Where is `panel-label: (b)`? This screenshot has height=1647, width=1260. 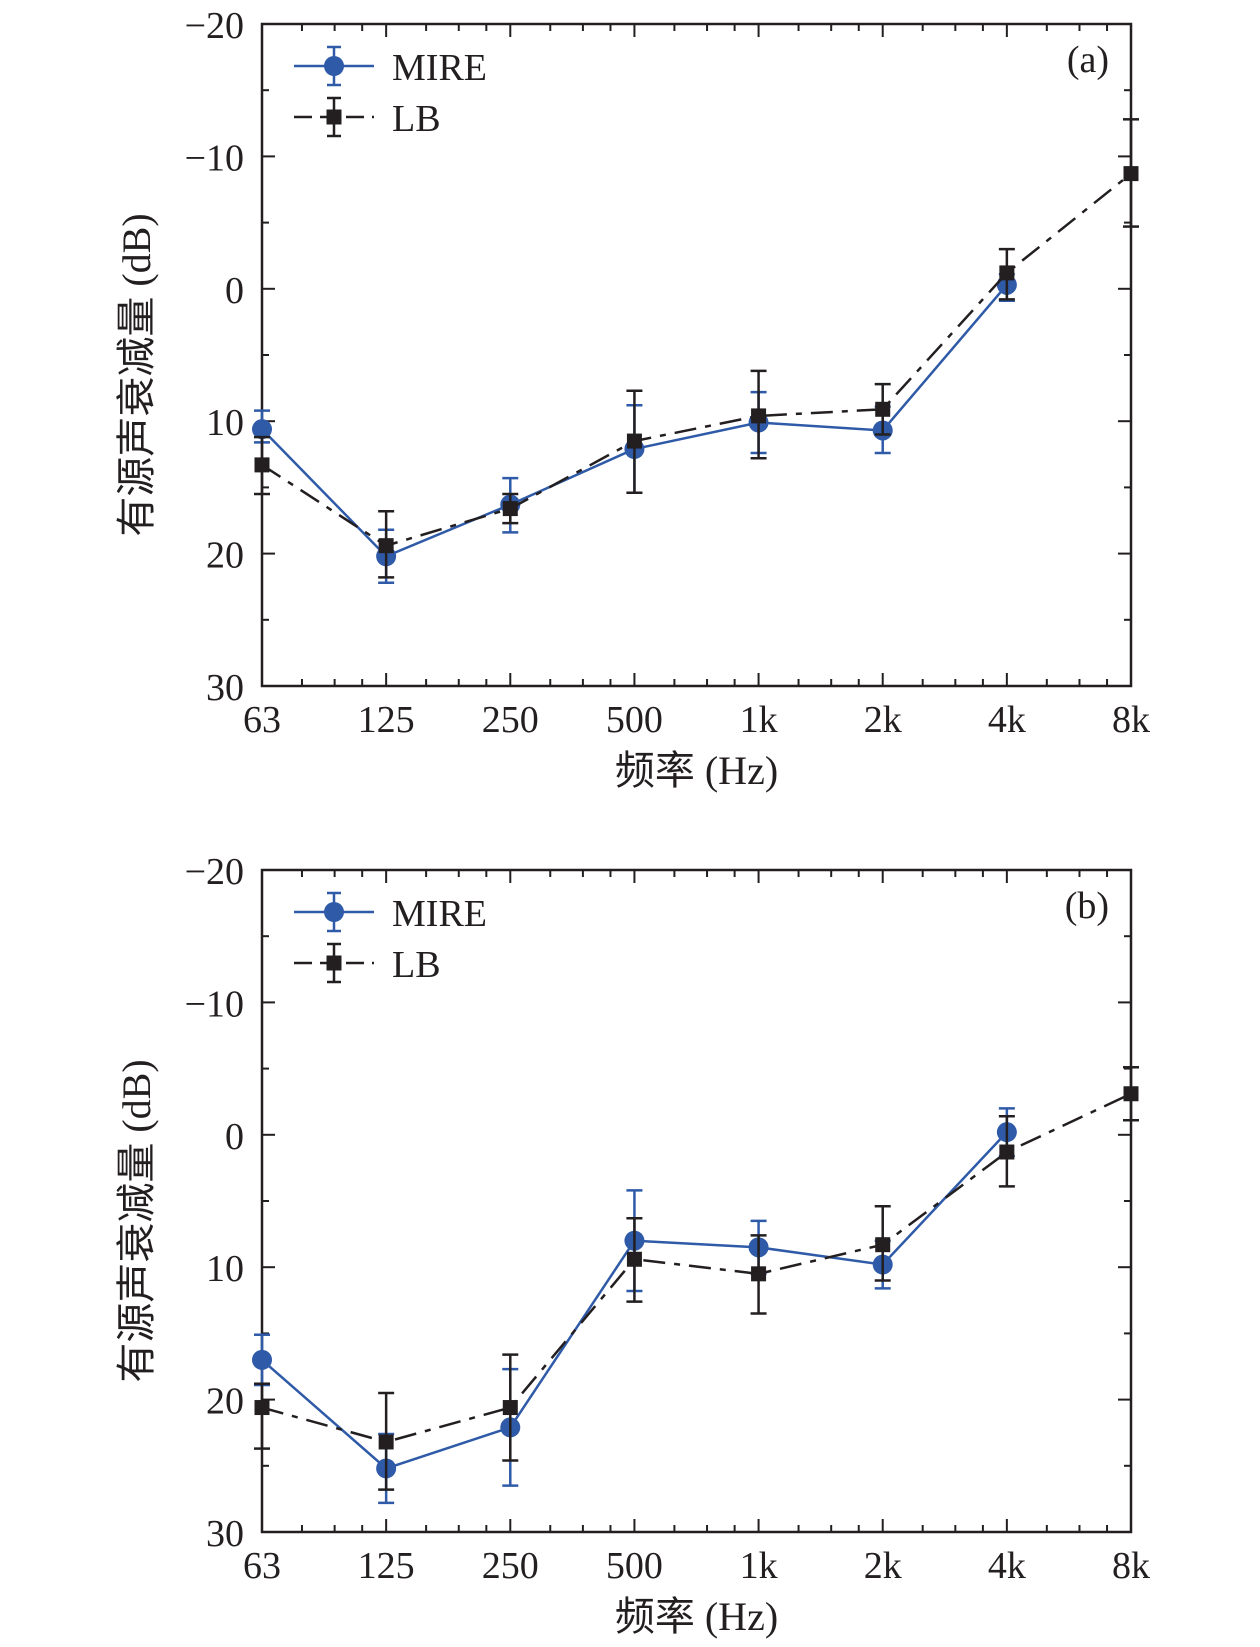 panel-label: (b) is located at coordinates (1087, 906).